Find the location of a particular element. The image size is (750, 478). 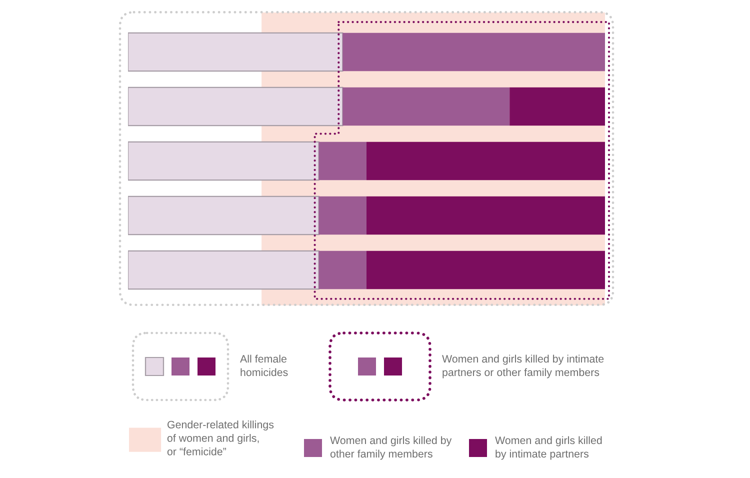

legend-label: Gender-related killings of women and girls, or “femicide” is located at coordinates (220, 438).